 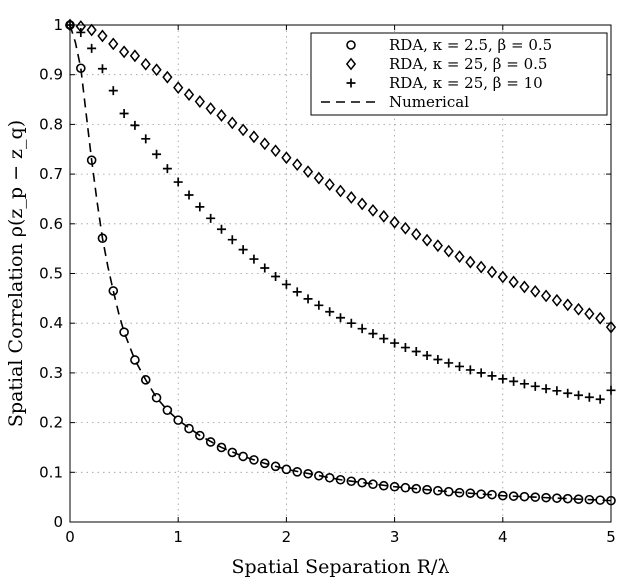 I want to click on legend-label: RDA, κ = 25, β = 0.5, so click(x=468, y=64).